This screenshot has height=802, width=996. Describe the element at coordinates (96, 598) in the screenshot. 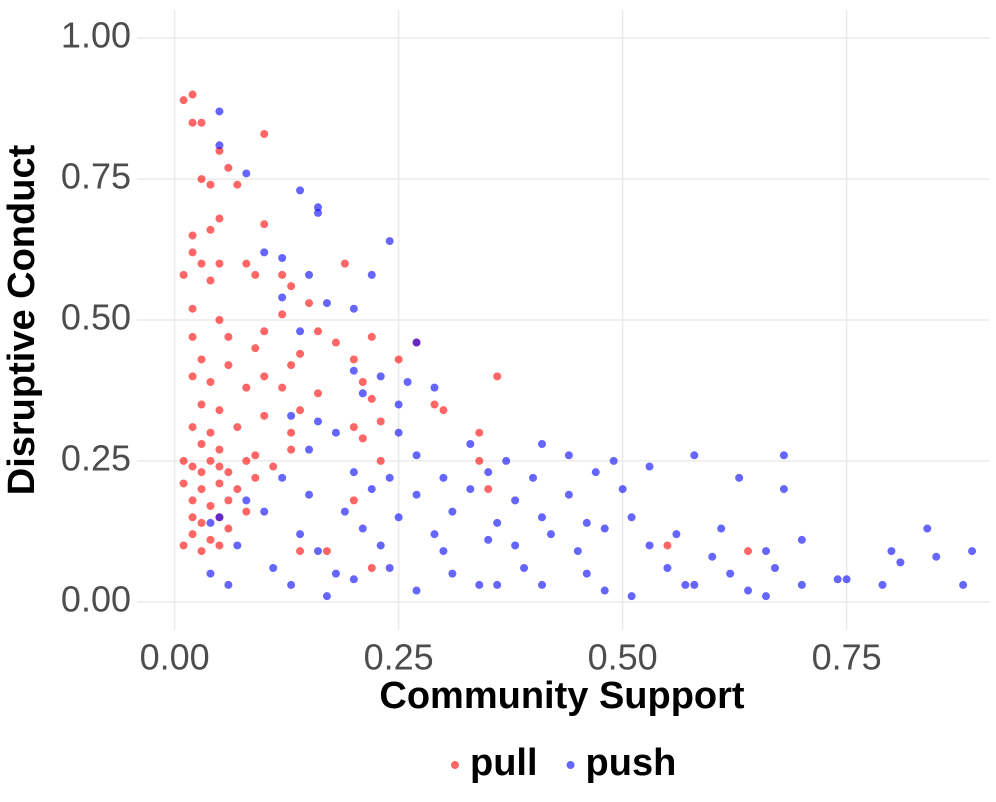

I see `y-tick-label: 0.00` at that location.